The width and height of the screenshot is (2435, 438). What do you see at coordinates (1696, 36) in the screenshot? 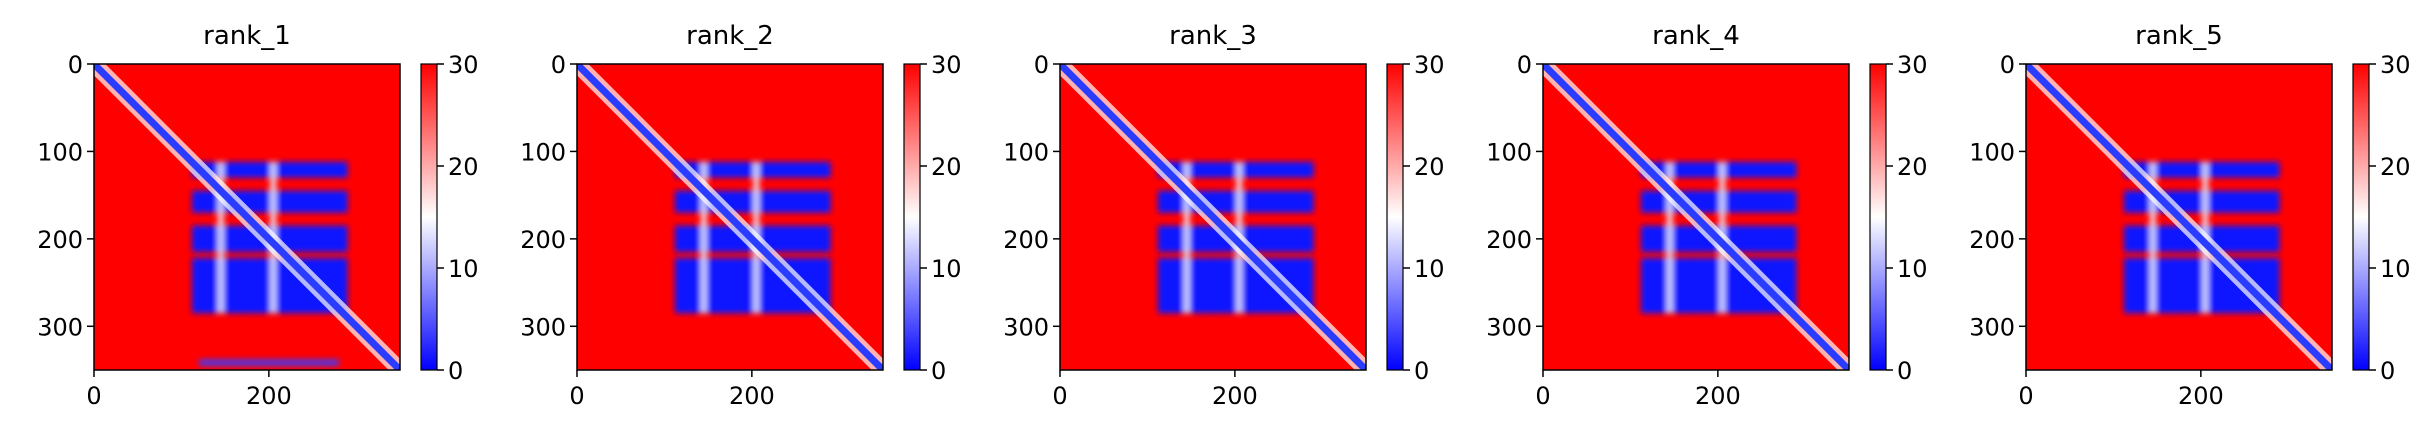
I see `panel-title: rank_4` at bounding box center [1696, 36].